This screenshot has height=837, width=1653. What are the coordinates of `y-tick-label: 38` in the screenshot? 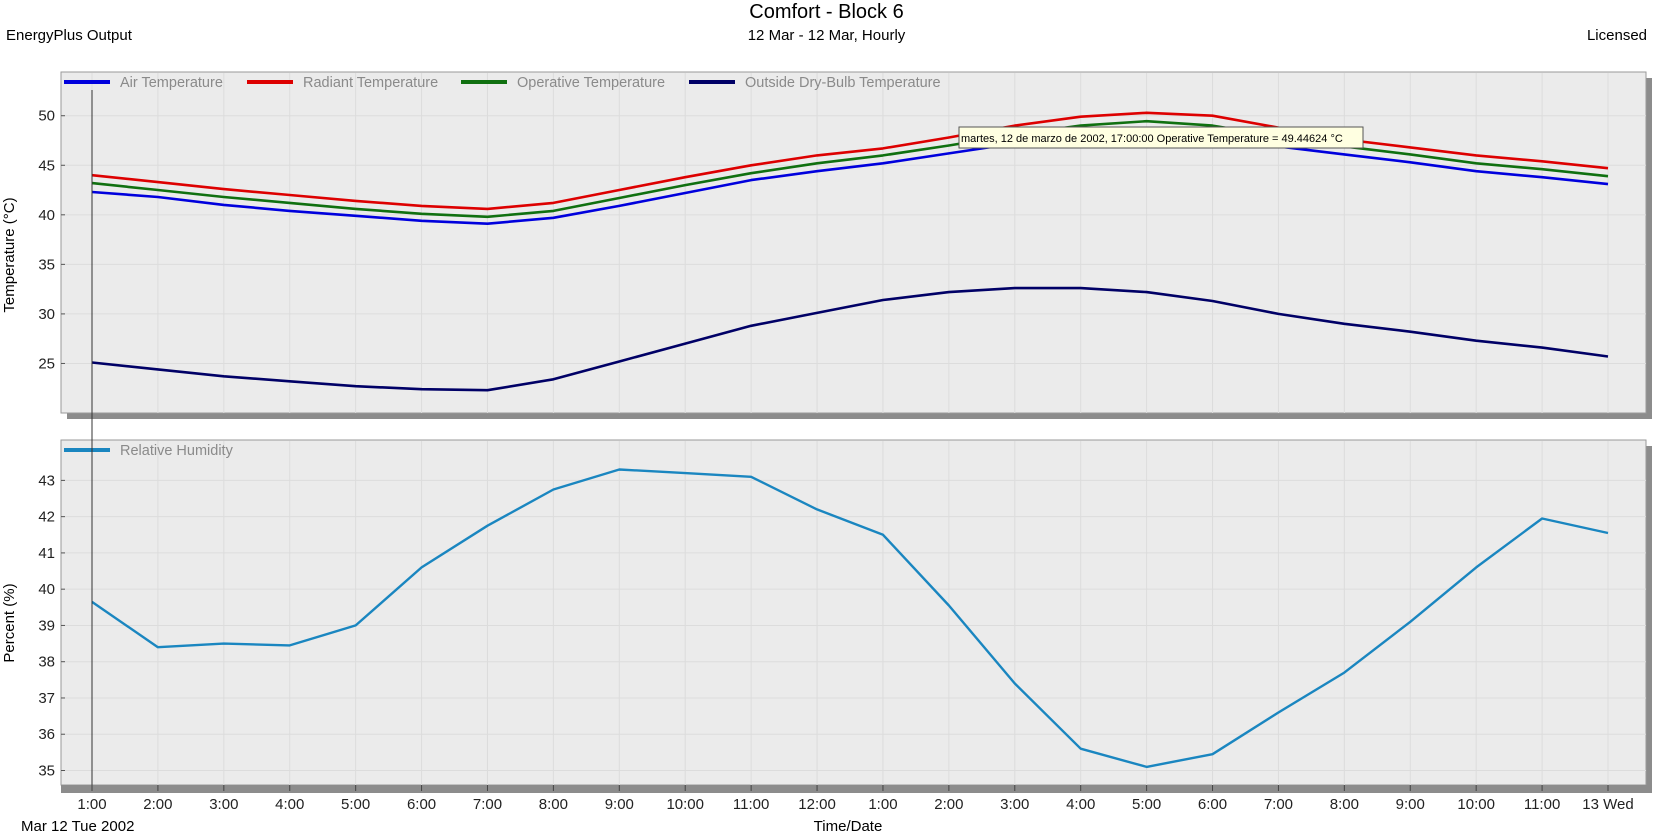 It's located at (46, 662).